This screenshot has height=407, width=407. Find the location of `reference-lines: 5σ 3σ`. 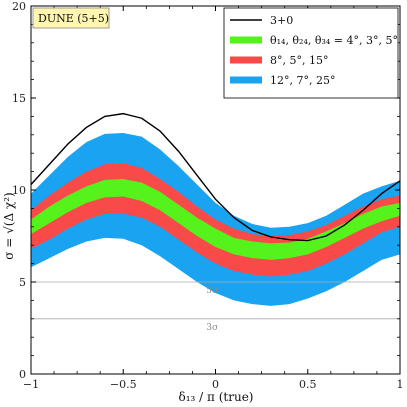

reference-lines: 5σ 3σ is located at coordinates (215, 307).